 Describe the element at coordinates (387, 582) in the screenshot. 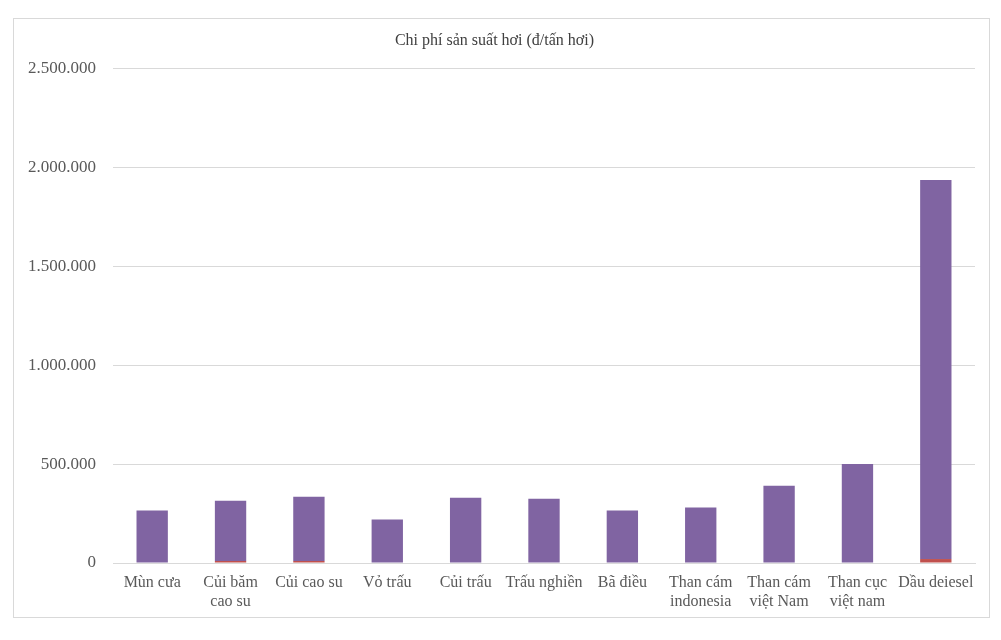

I see `x-tick-label: Vỏ trấu` at that location.